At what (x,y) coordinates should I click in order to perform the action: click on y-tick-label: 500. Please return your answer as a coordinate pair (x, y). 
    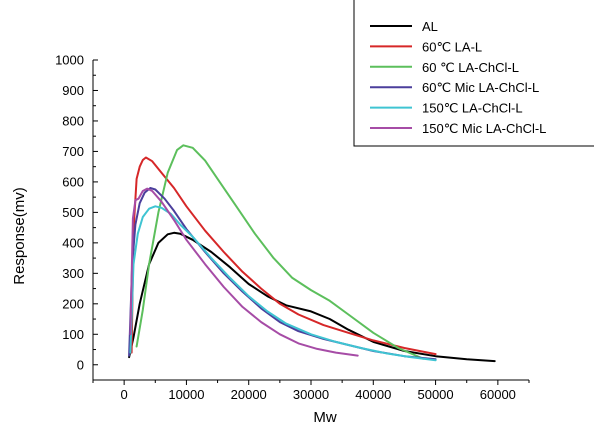
    Looking at the image, I should click on (73, 212).